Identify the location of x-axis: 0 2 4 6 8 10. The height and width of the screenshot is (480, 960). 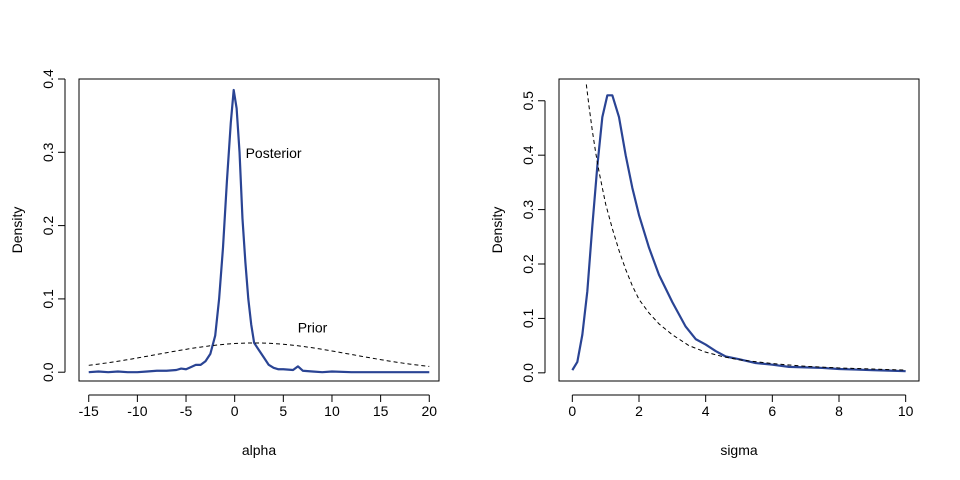
(741, 406).